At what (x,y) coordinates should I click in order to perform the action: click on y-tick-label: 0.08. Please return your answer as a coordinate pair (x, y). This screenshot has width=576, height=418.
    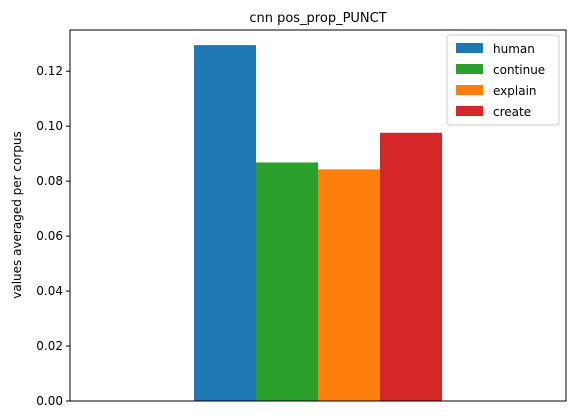
    Looking at the image, I should click on (49, 181).